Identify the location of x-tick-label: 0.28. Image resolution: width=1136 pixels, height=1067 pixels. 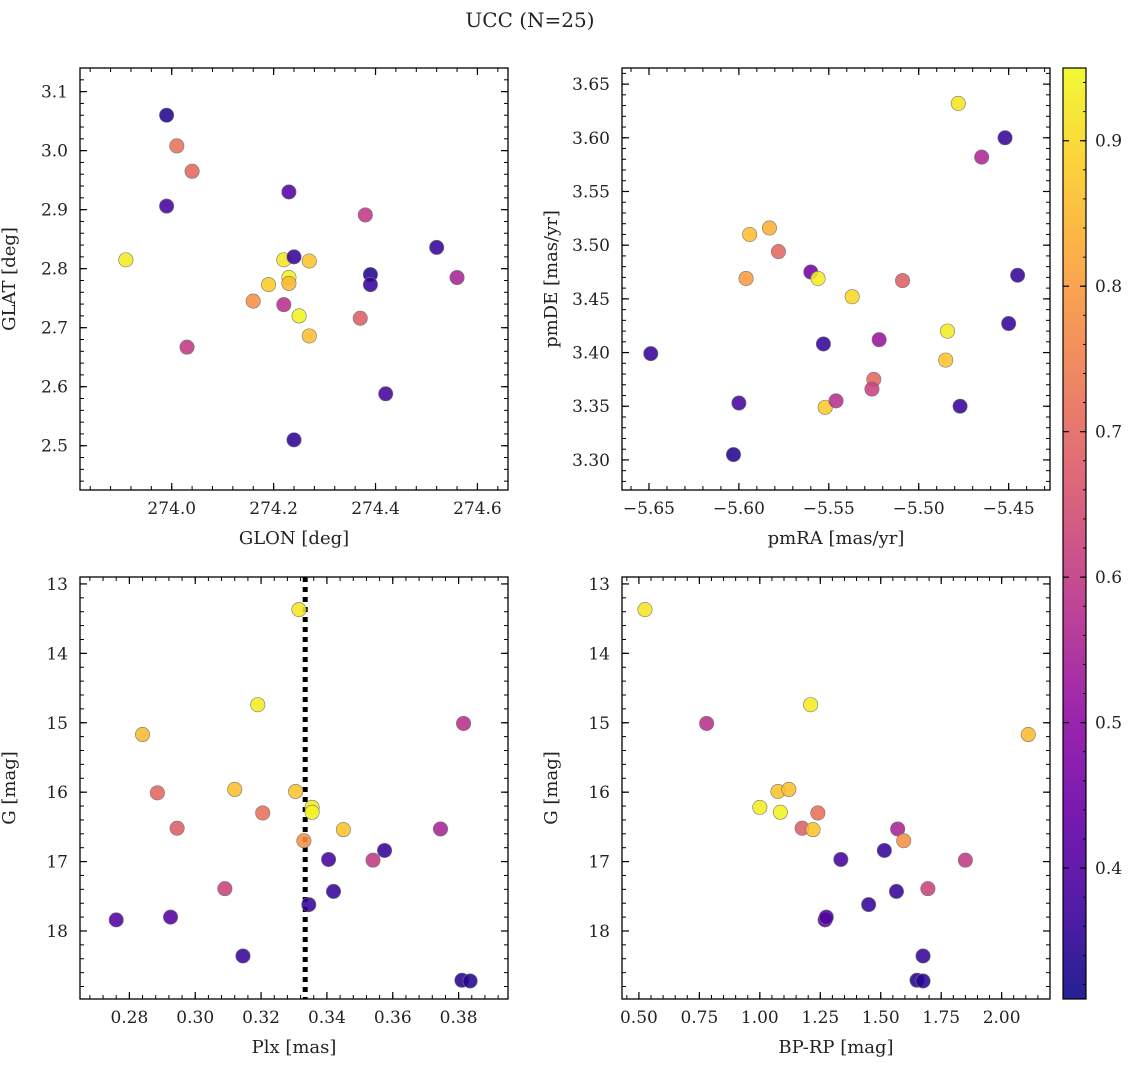
(129, 1018).